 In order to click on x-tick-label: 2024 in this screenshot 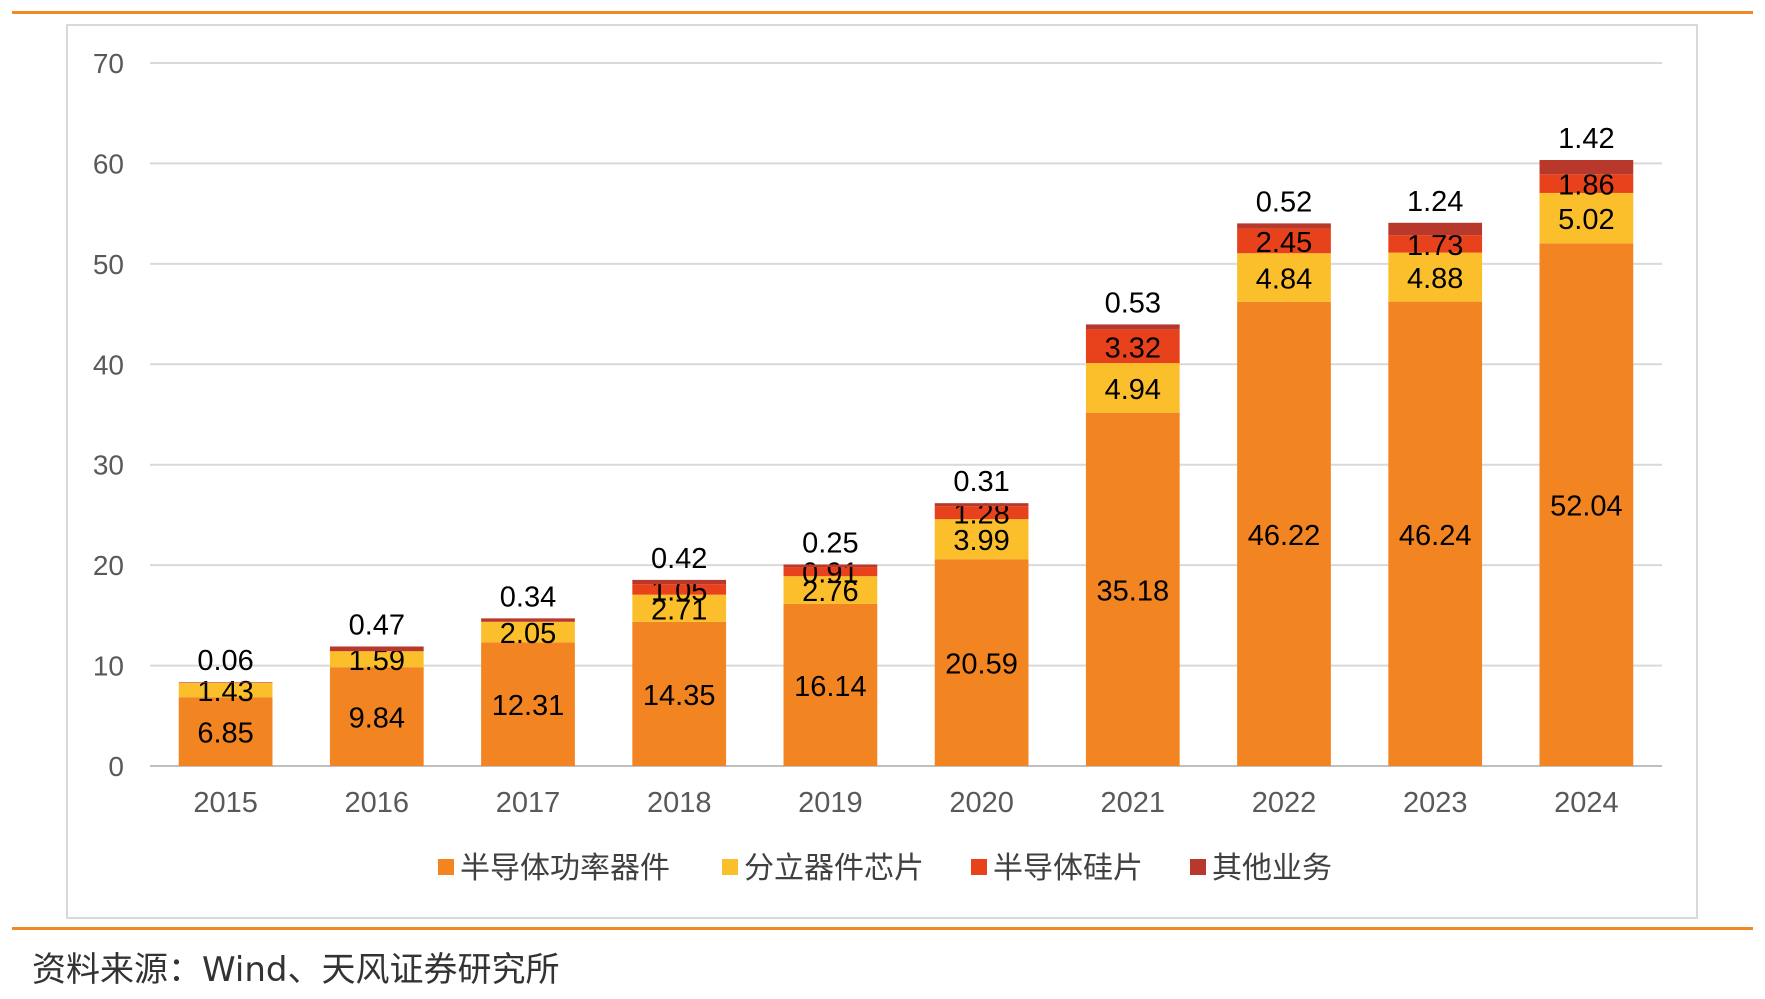, I will do `click(1586, 803)`.